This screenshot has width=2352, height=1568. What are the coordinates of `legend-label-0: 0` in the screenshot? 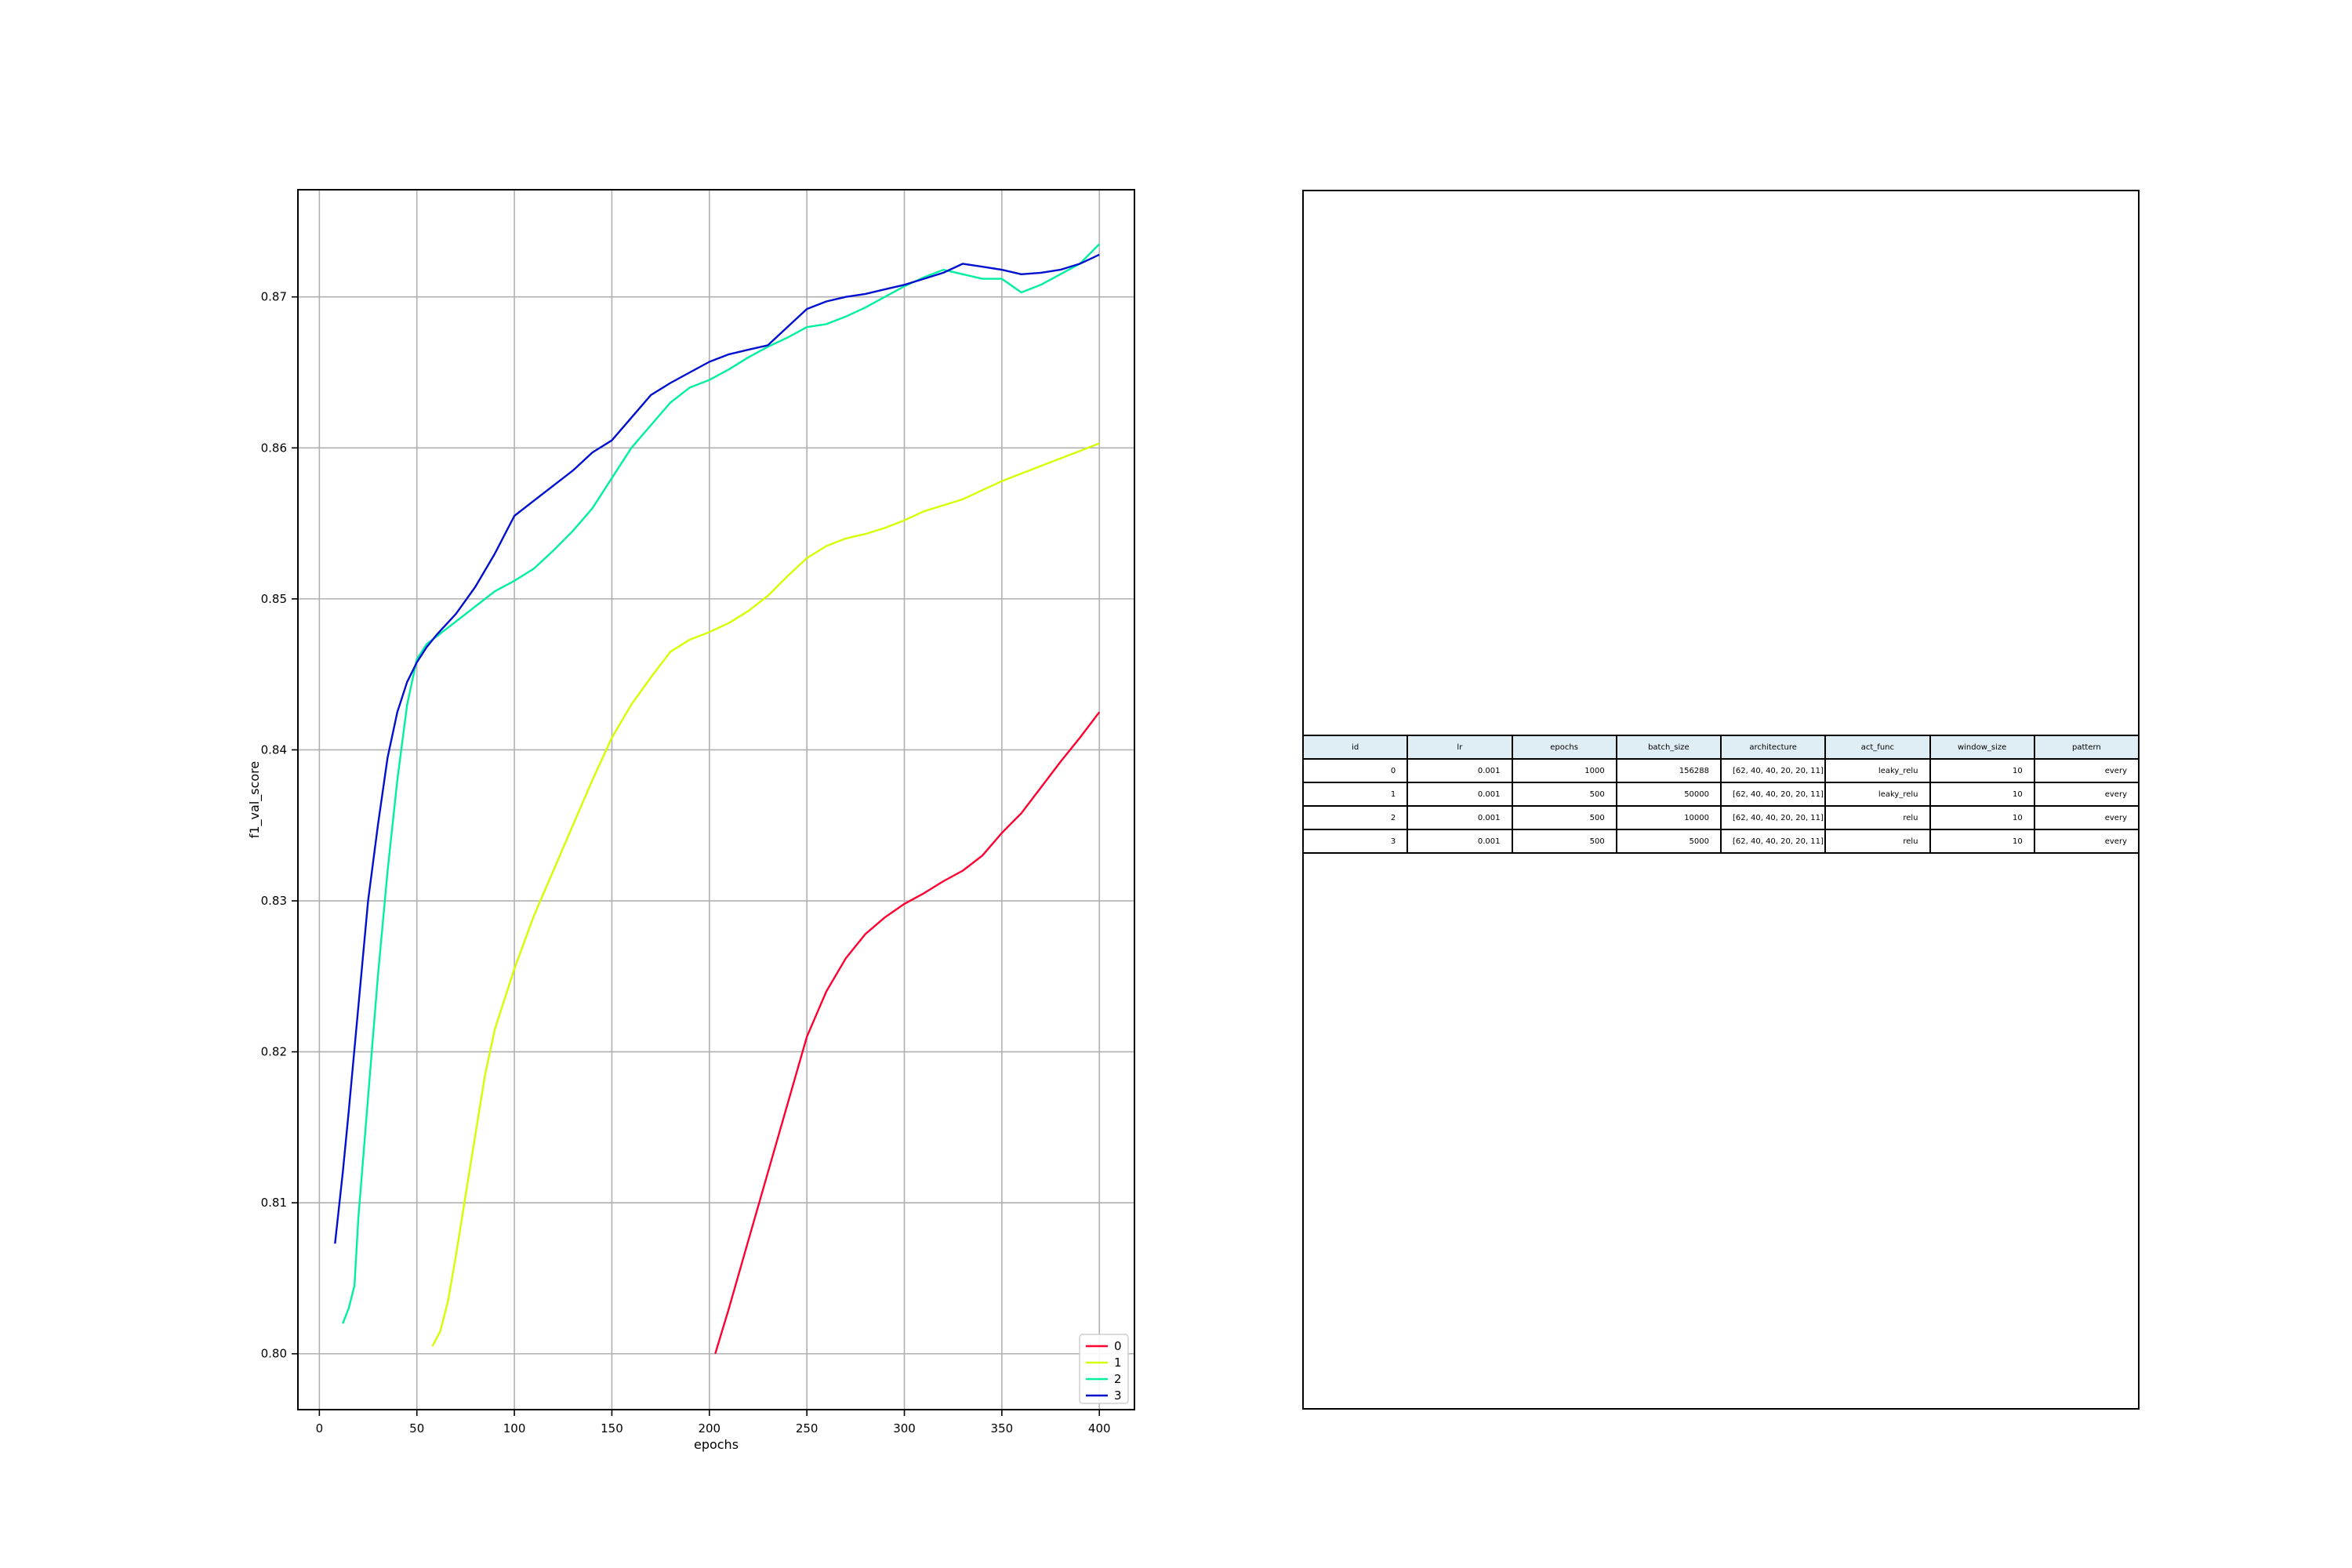 It's located at (1118, 1346).